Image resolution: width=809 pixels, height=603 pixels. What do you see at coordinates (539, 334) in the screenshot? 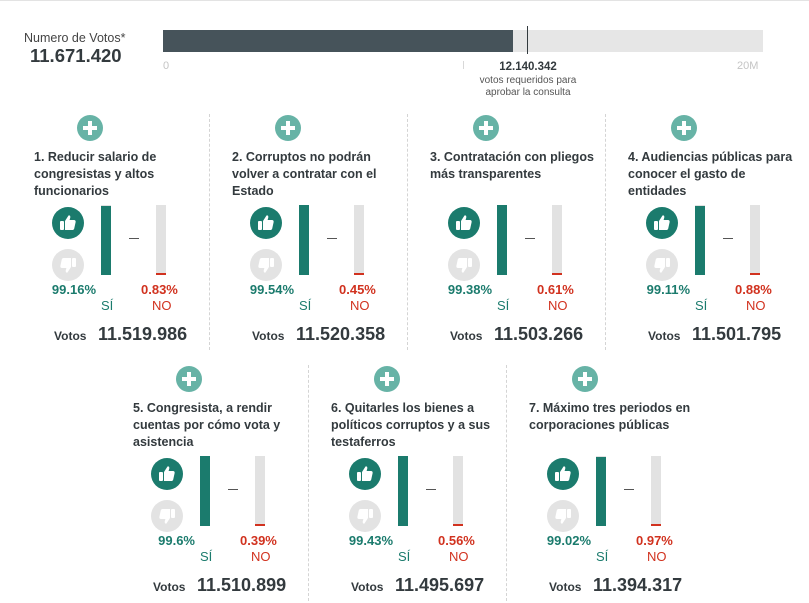
I see `votes-count: 11.503.266` at bounding box center [539, 334].